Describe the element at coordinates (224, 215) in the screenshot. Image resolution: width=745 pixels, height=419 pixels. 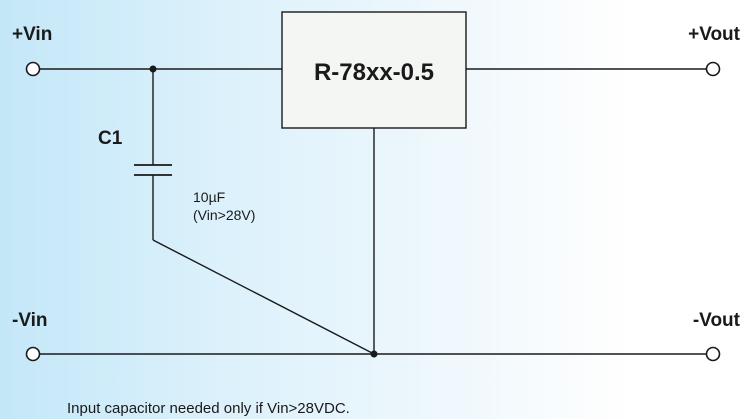
I see `capacitor-condition: (Vin>28V)` at that location.